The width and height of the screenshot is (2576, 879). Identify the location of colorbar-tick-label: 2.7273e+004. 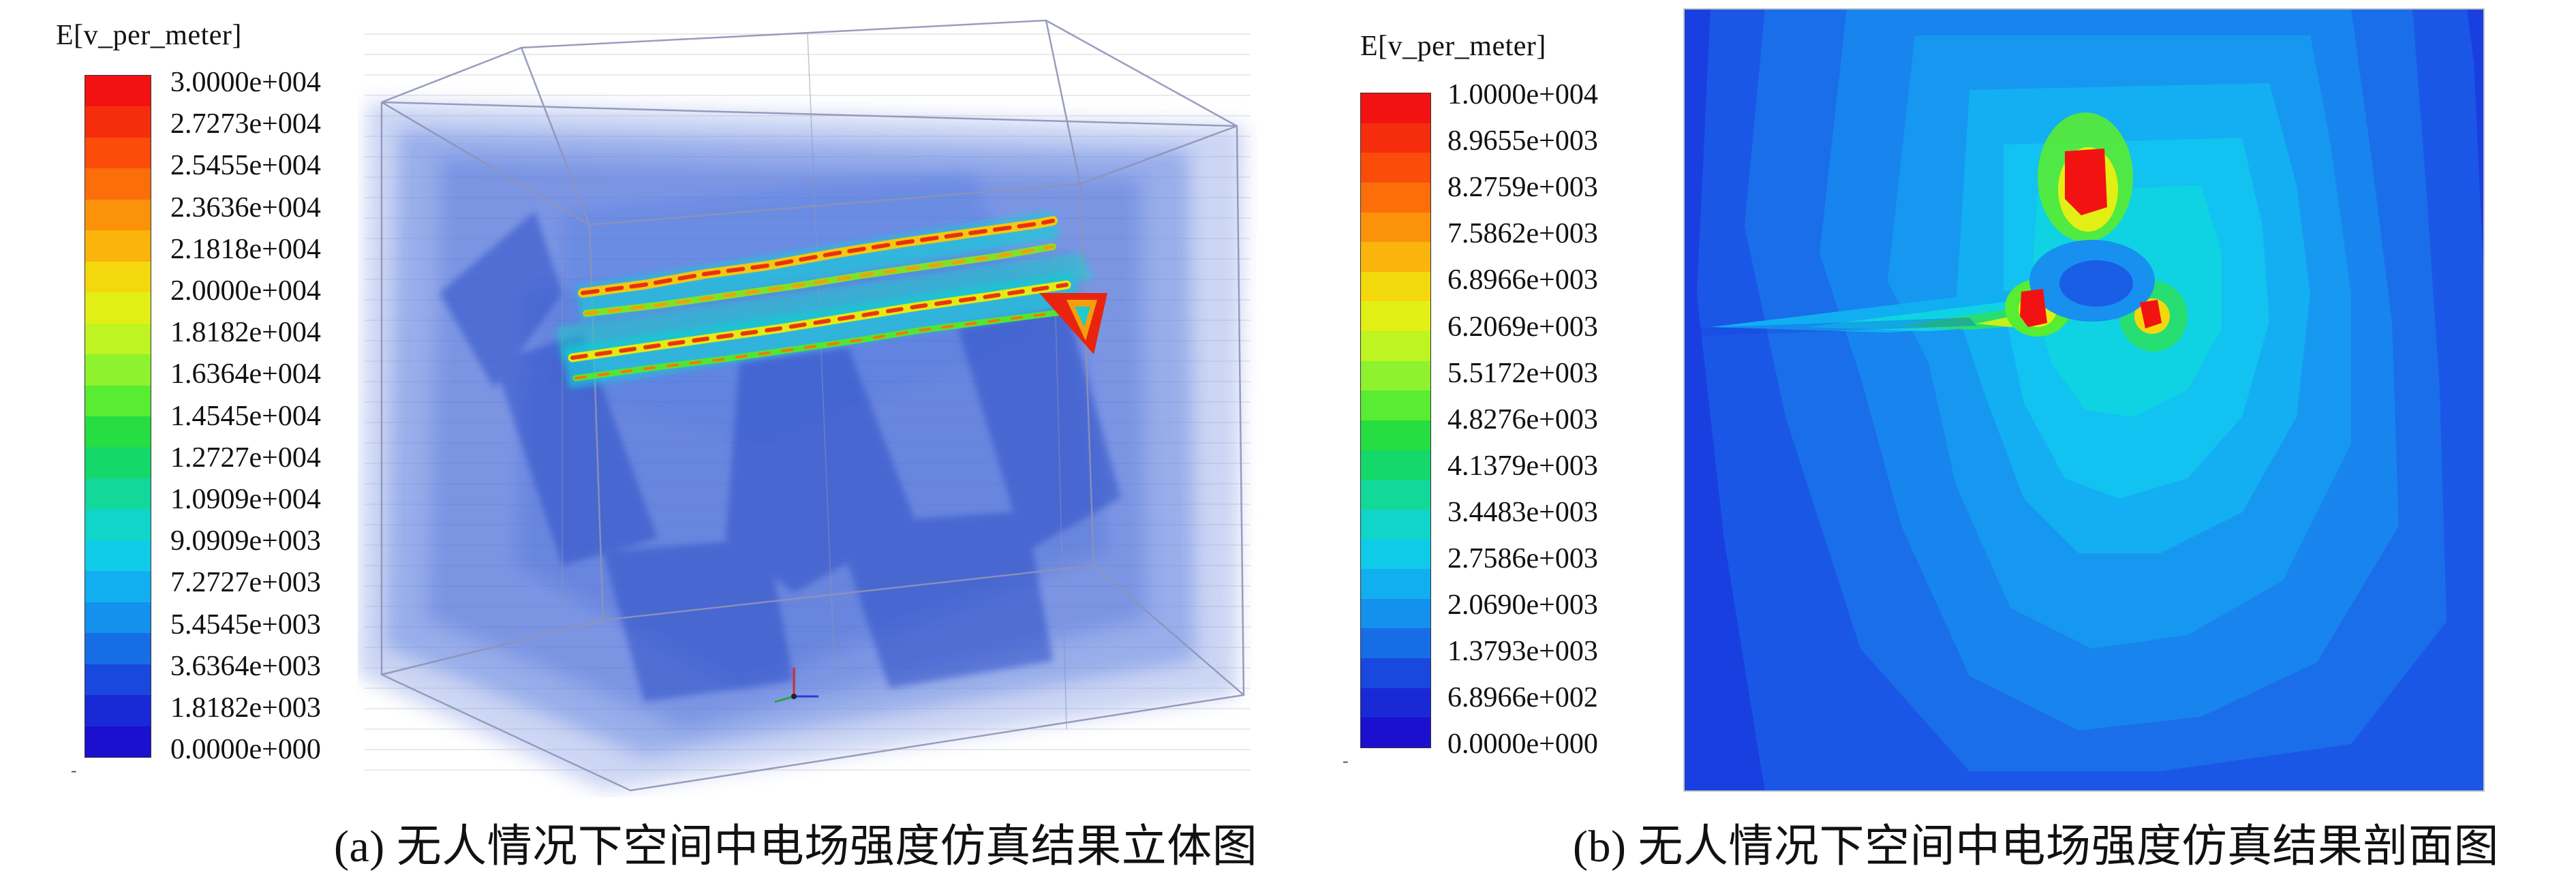
(245, 124).